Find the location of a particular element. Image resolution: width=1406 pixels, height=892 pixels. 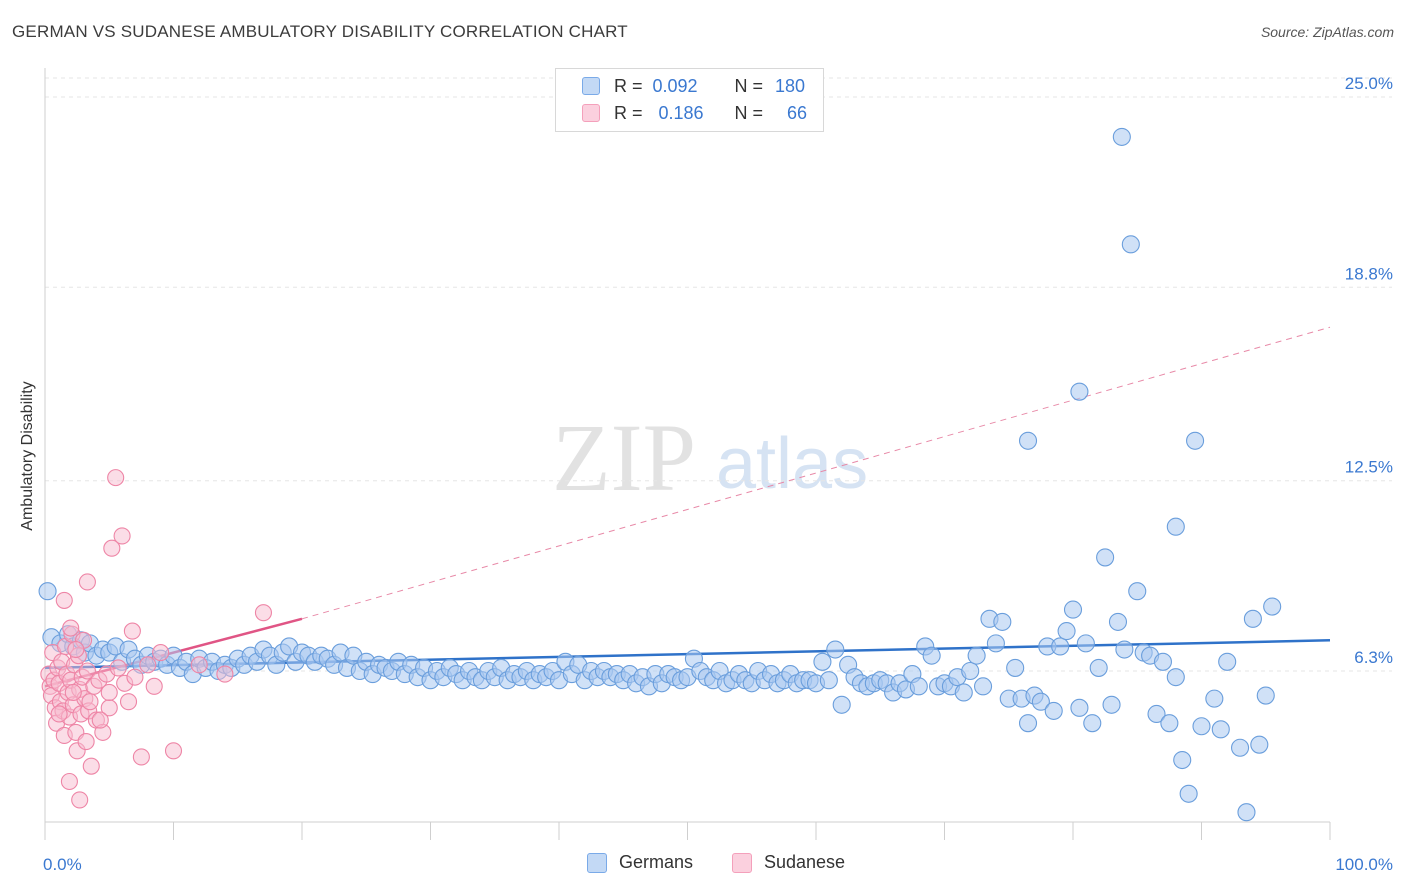

legend-row-germans: R = 0.092 N = 180 is located at coordinates (680, 86).